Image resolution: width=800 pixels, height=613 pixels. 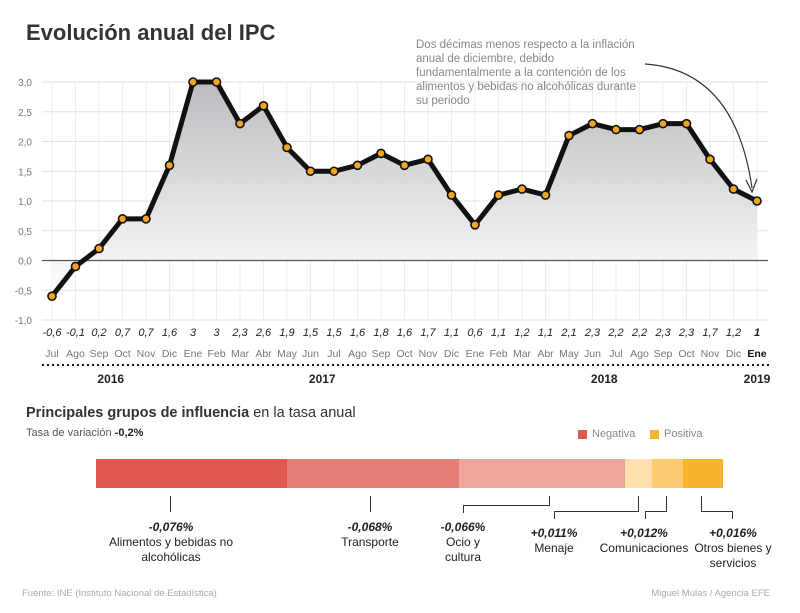 What do you see at coordinates (568, 333) in the screenshot?
I see `value-label: 2,1` at bounding box center [568, 333].